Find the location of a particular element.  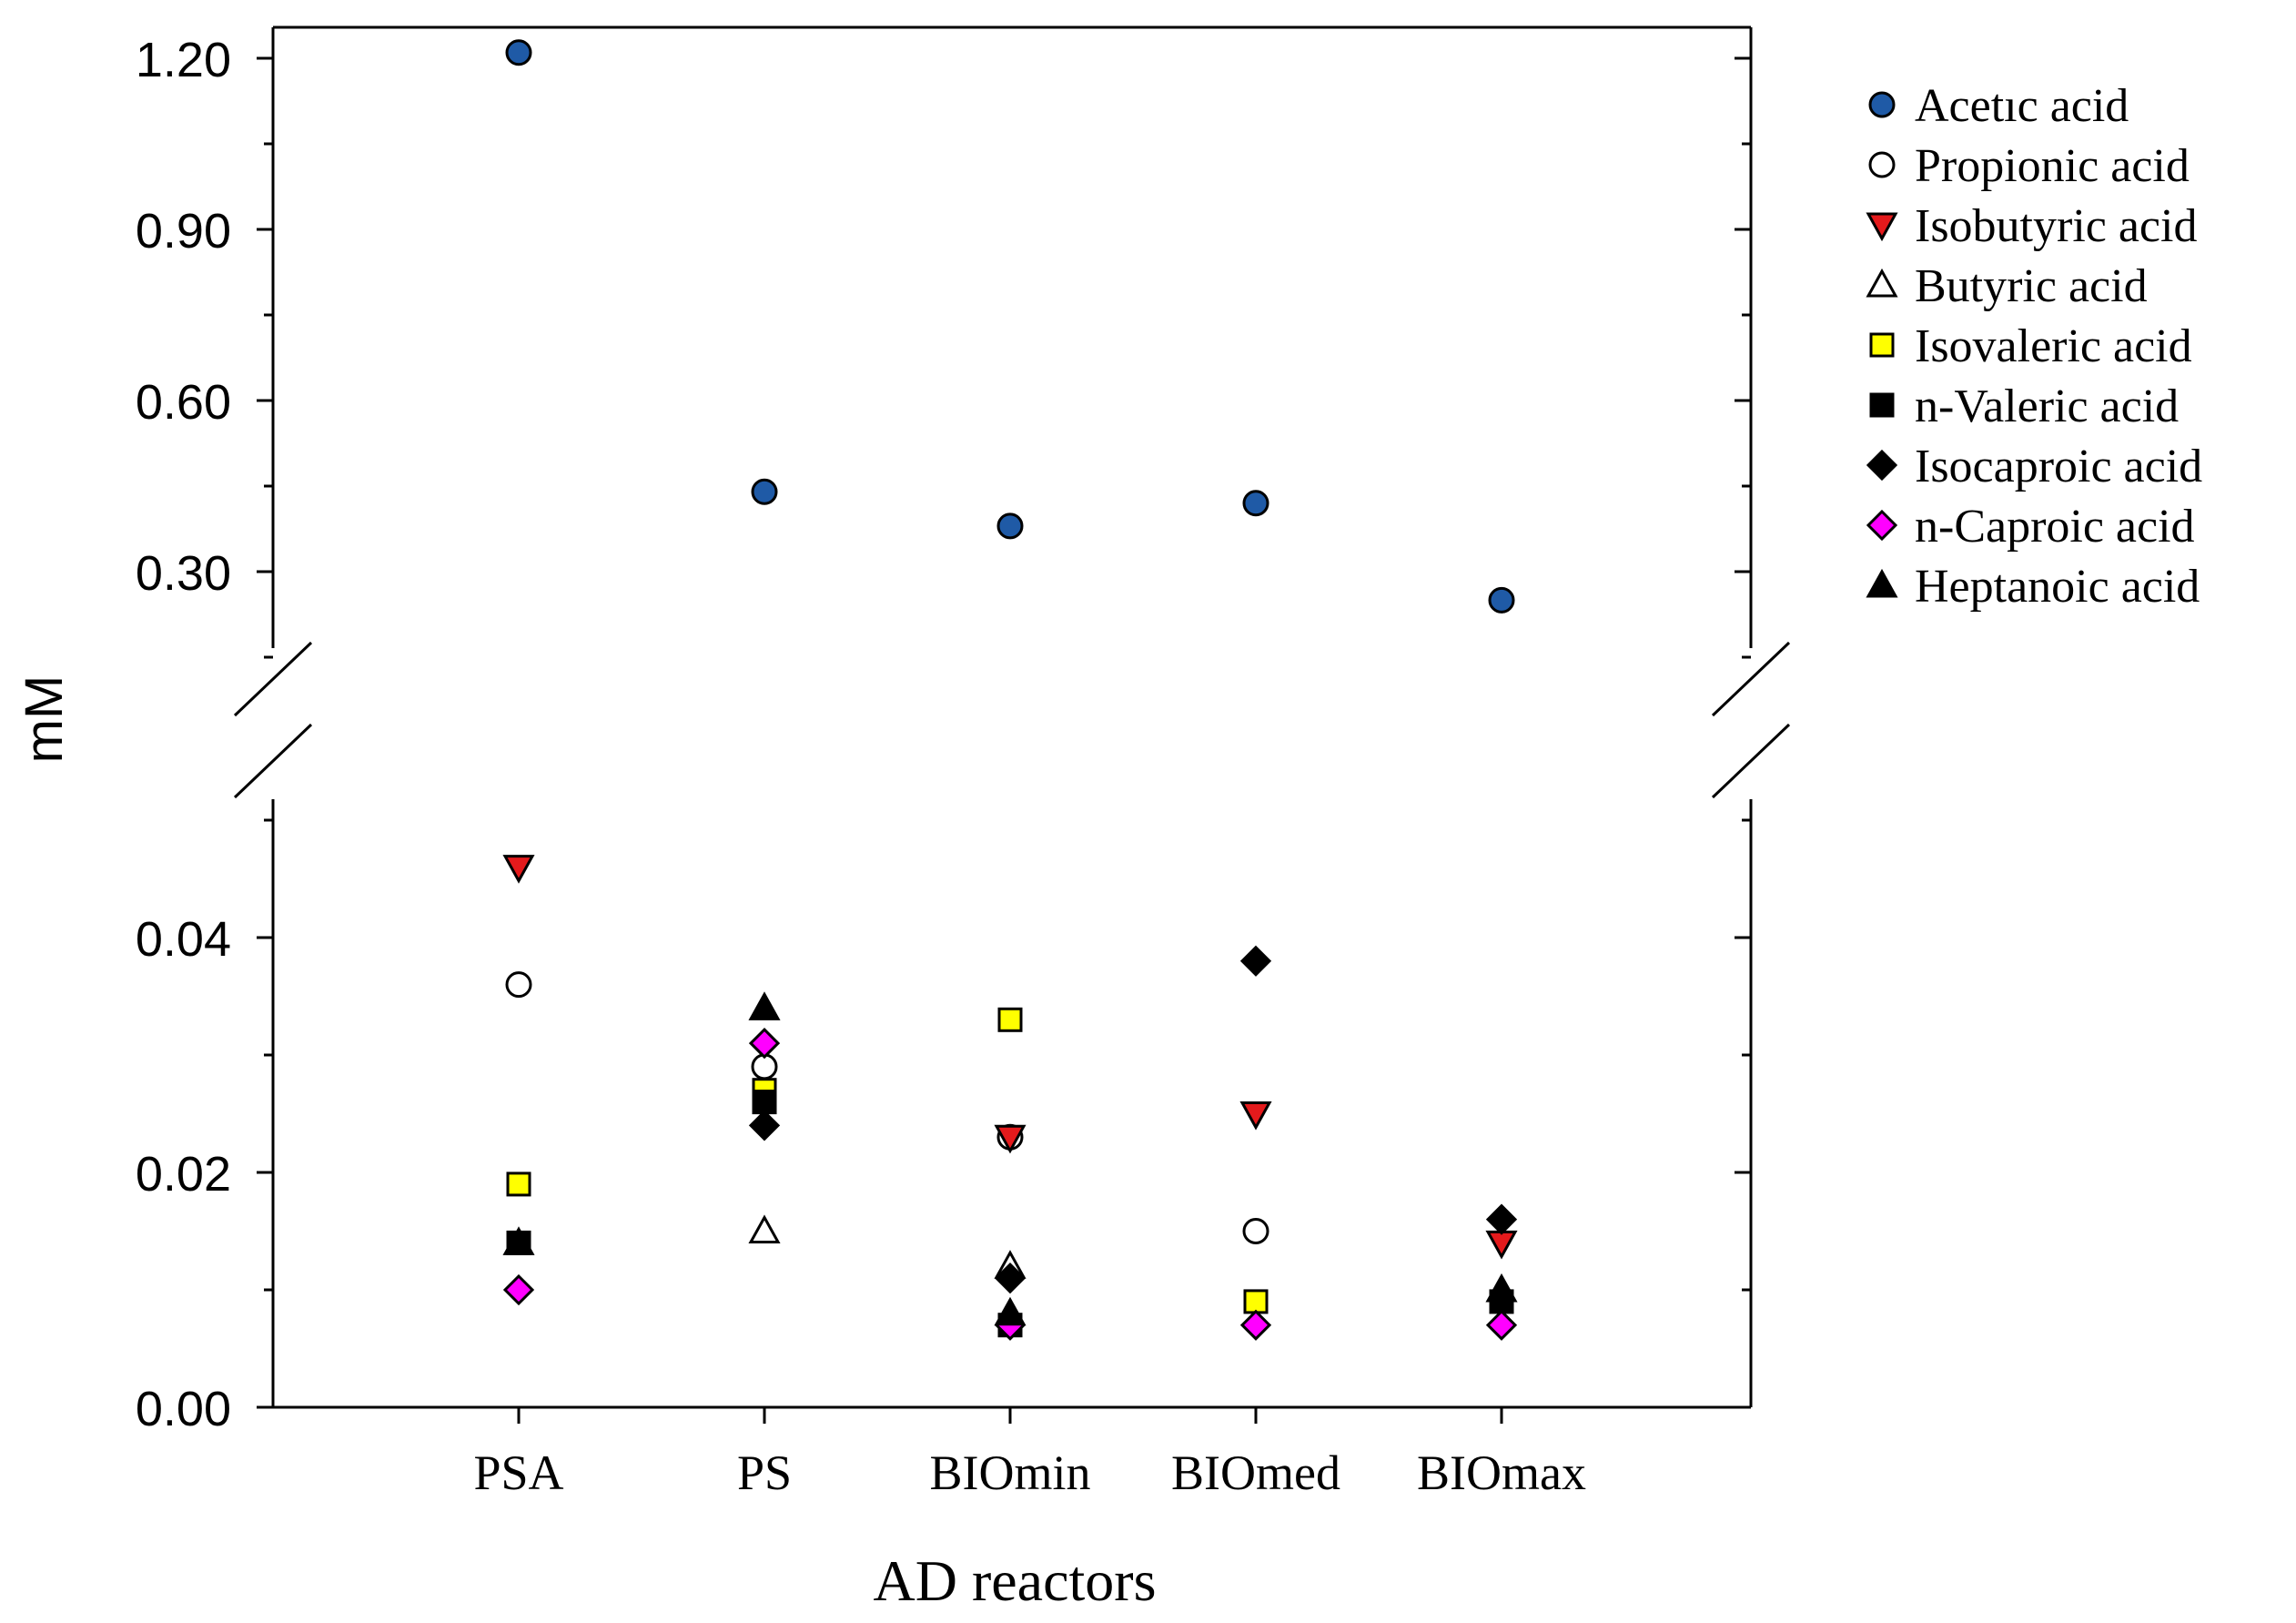

x-tick-label: PS is located at coordinates (765, 1472).